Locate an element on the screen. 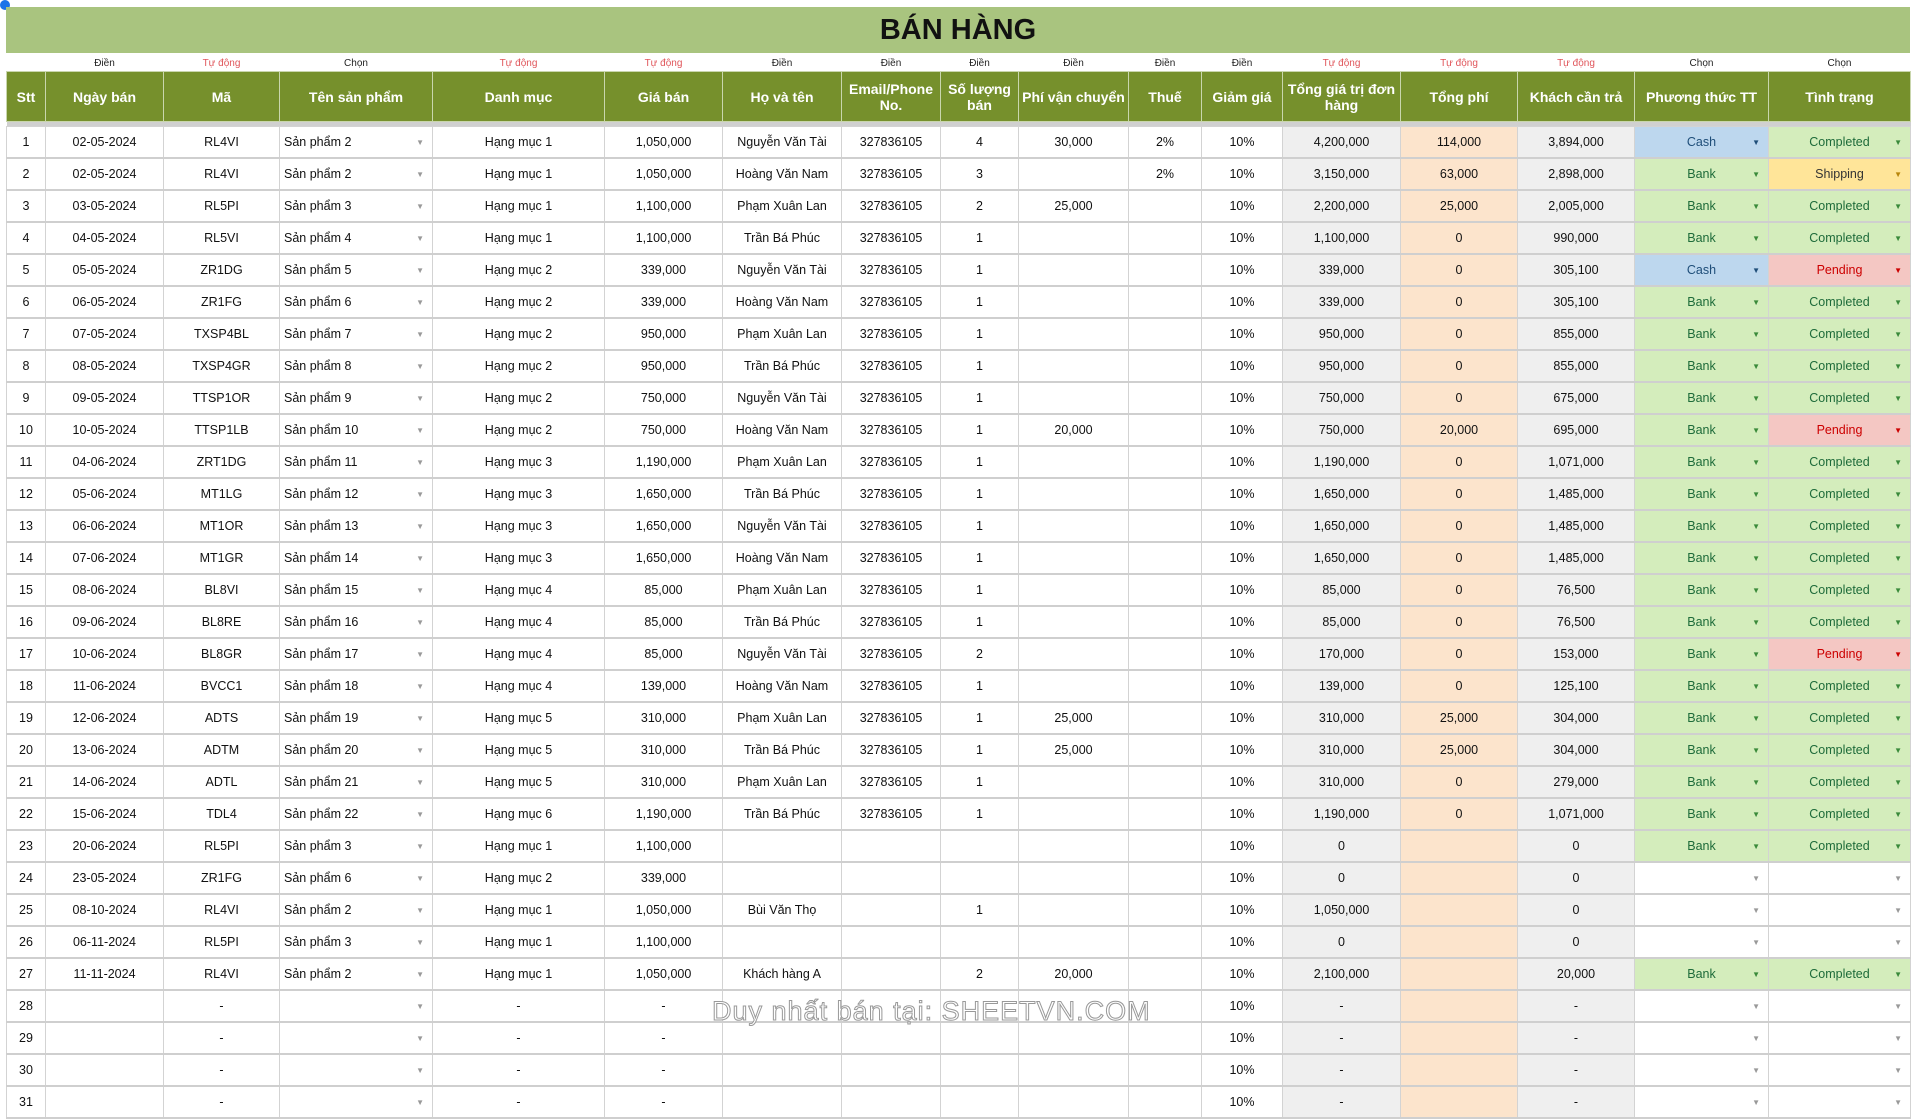  header-qty: Số lượng bán is located at coordinates (979, 96).